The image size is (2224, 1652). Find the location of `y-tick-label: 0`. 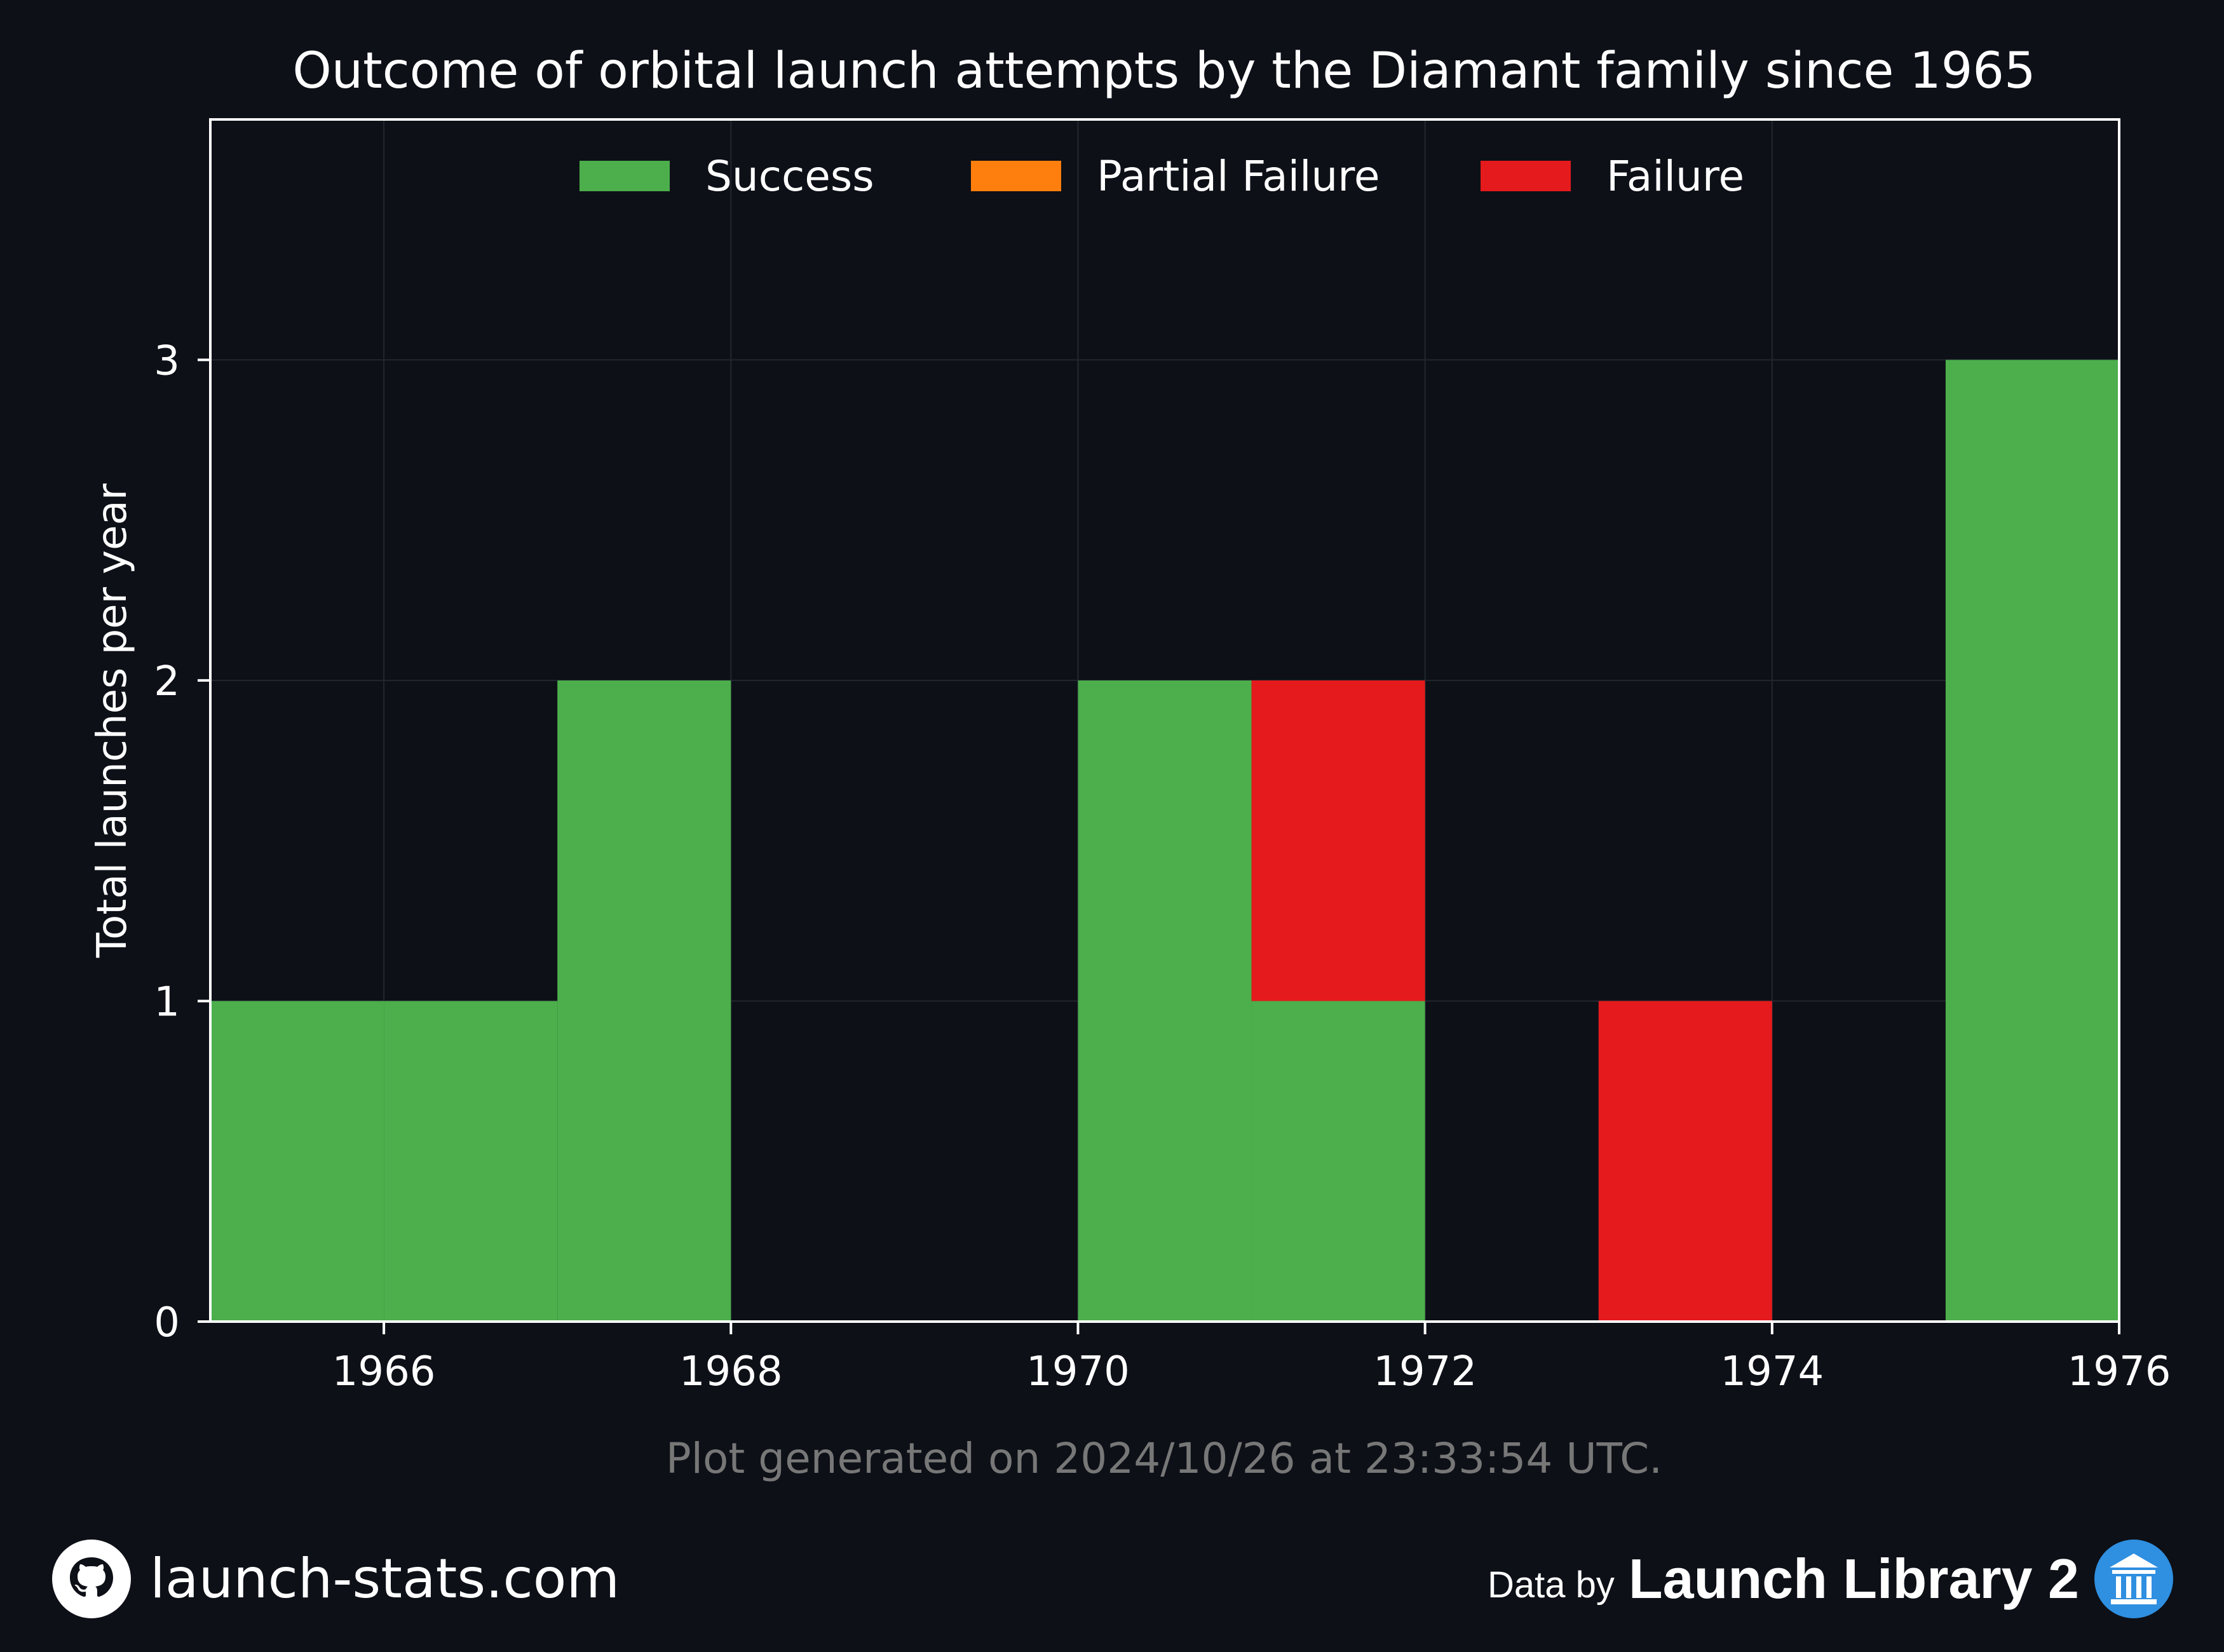

y-tick-label: 0 is located at coordinates (167, 1322).